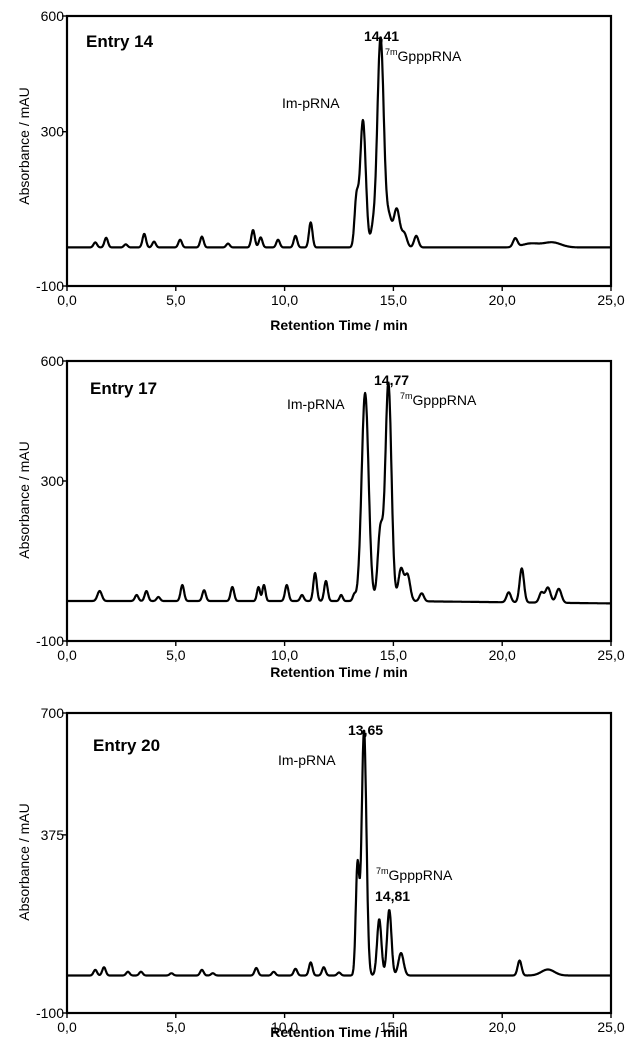 The width and height of the screenshot is (631, 1042). What do you see at coordinates (392, 896) in the screenshot?
I see `peak-label-14-81: 14,81` at bounding box center [392, 896].